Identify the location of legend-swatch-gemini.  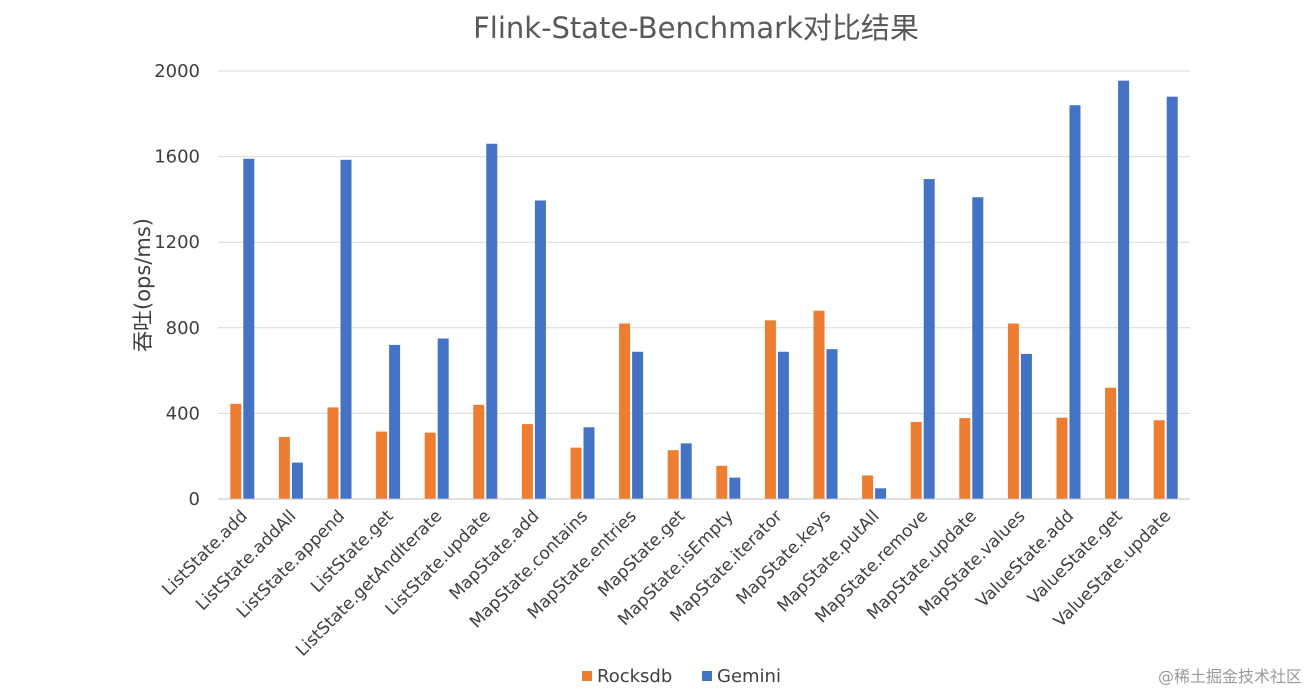
(707, 676).